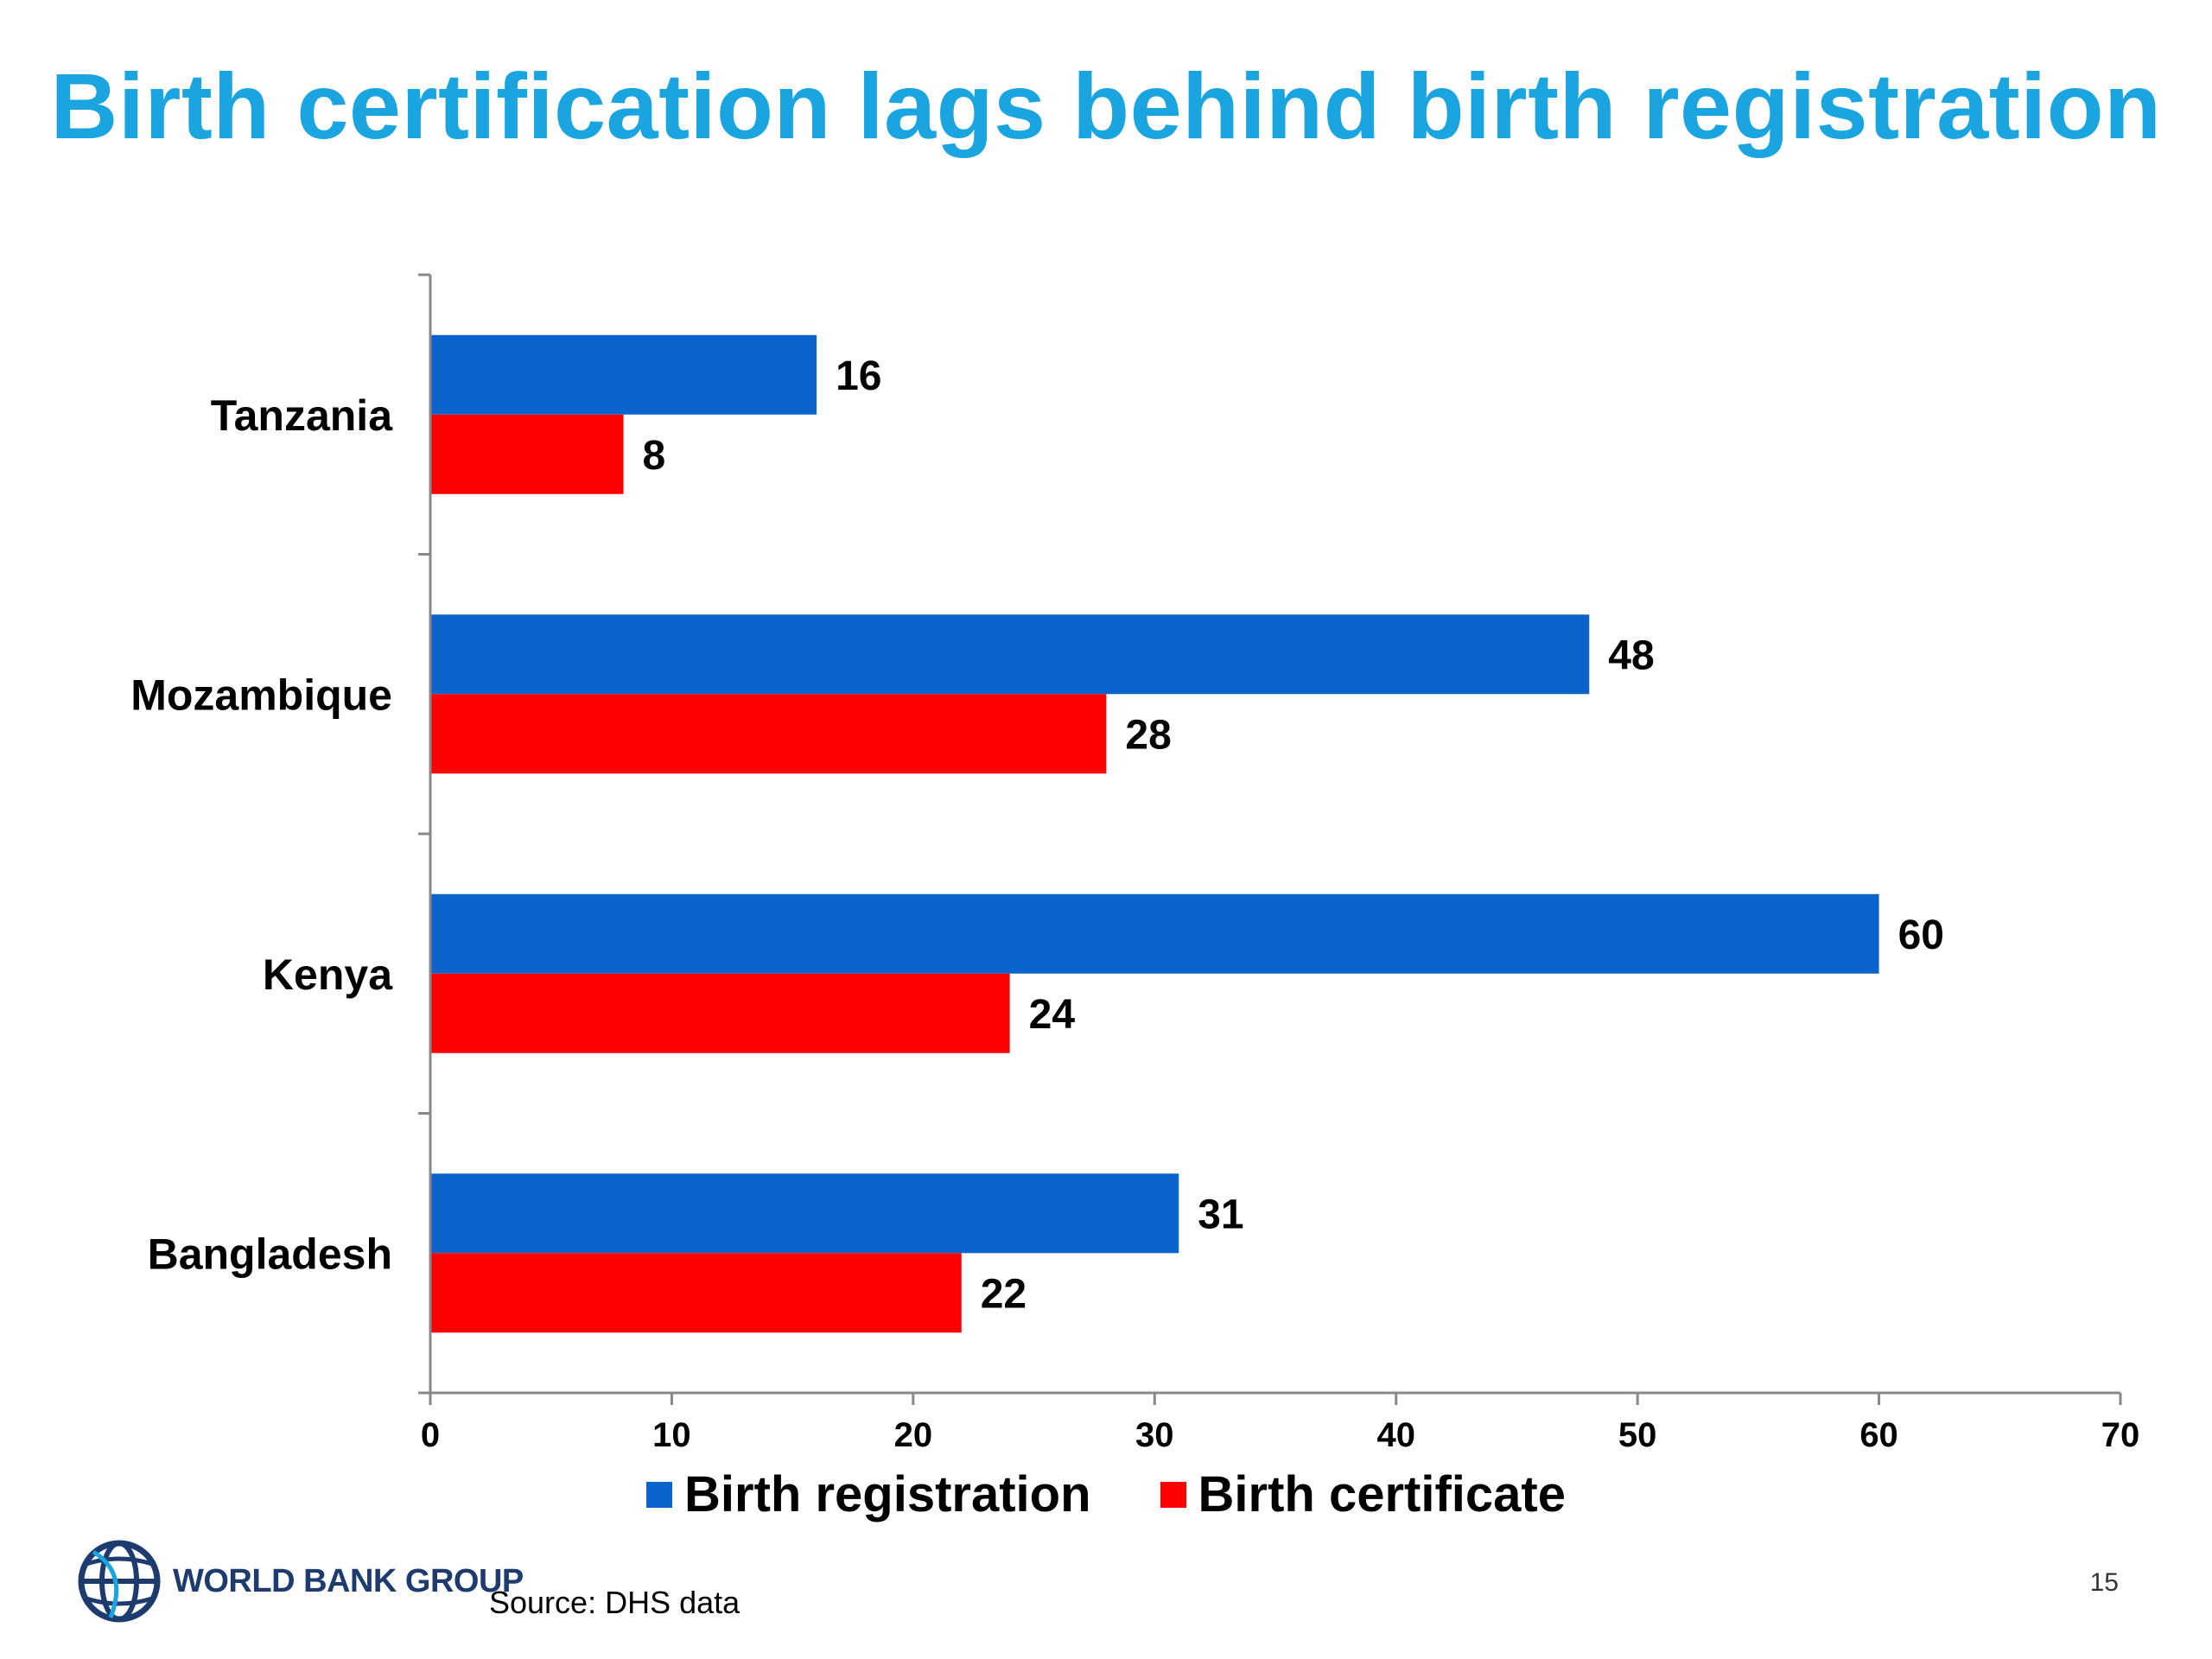  What do you see at coordinates (430, 1435) in the screenshot?
I see `x-tick-label: 0` at bounding box center [430, 1435].